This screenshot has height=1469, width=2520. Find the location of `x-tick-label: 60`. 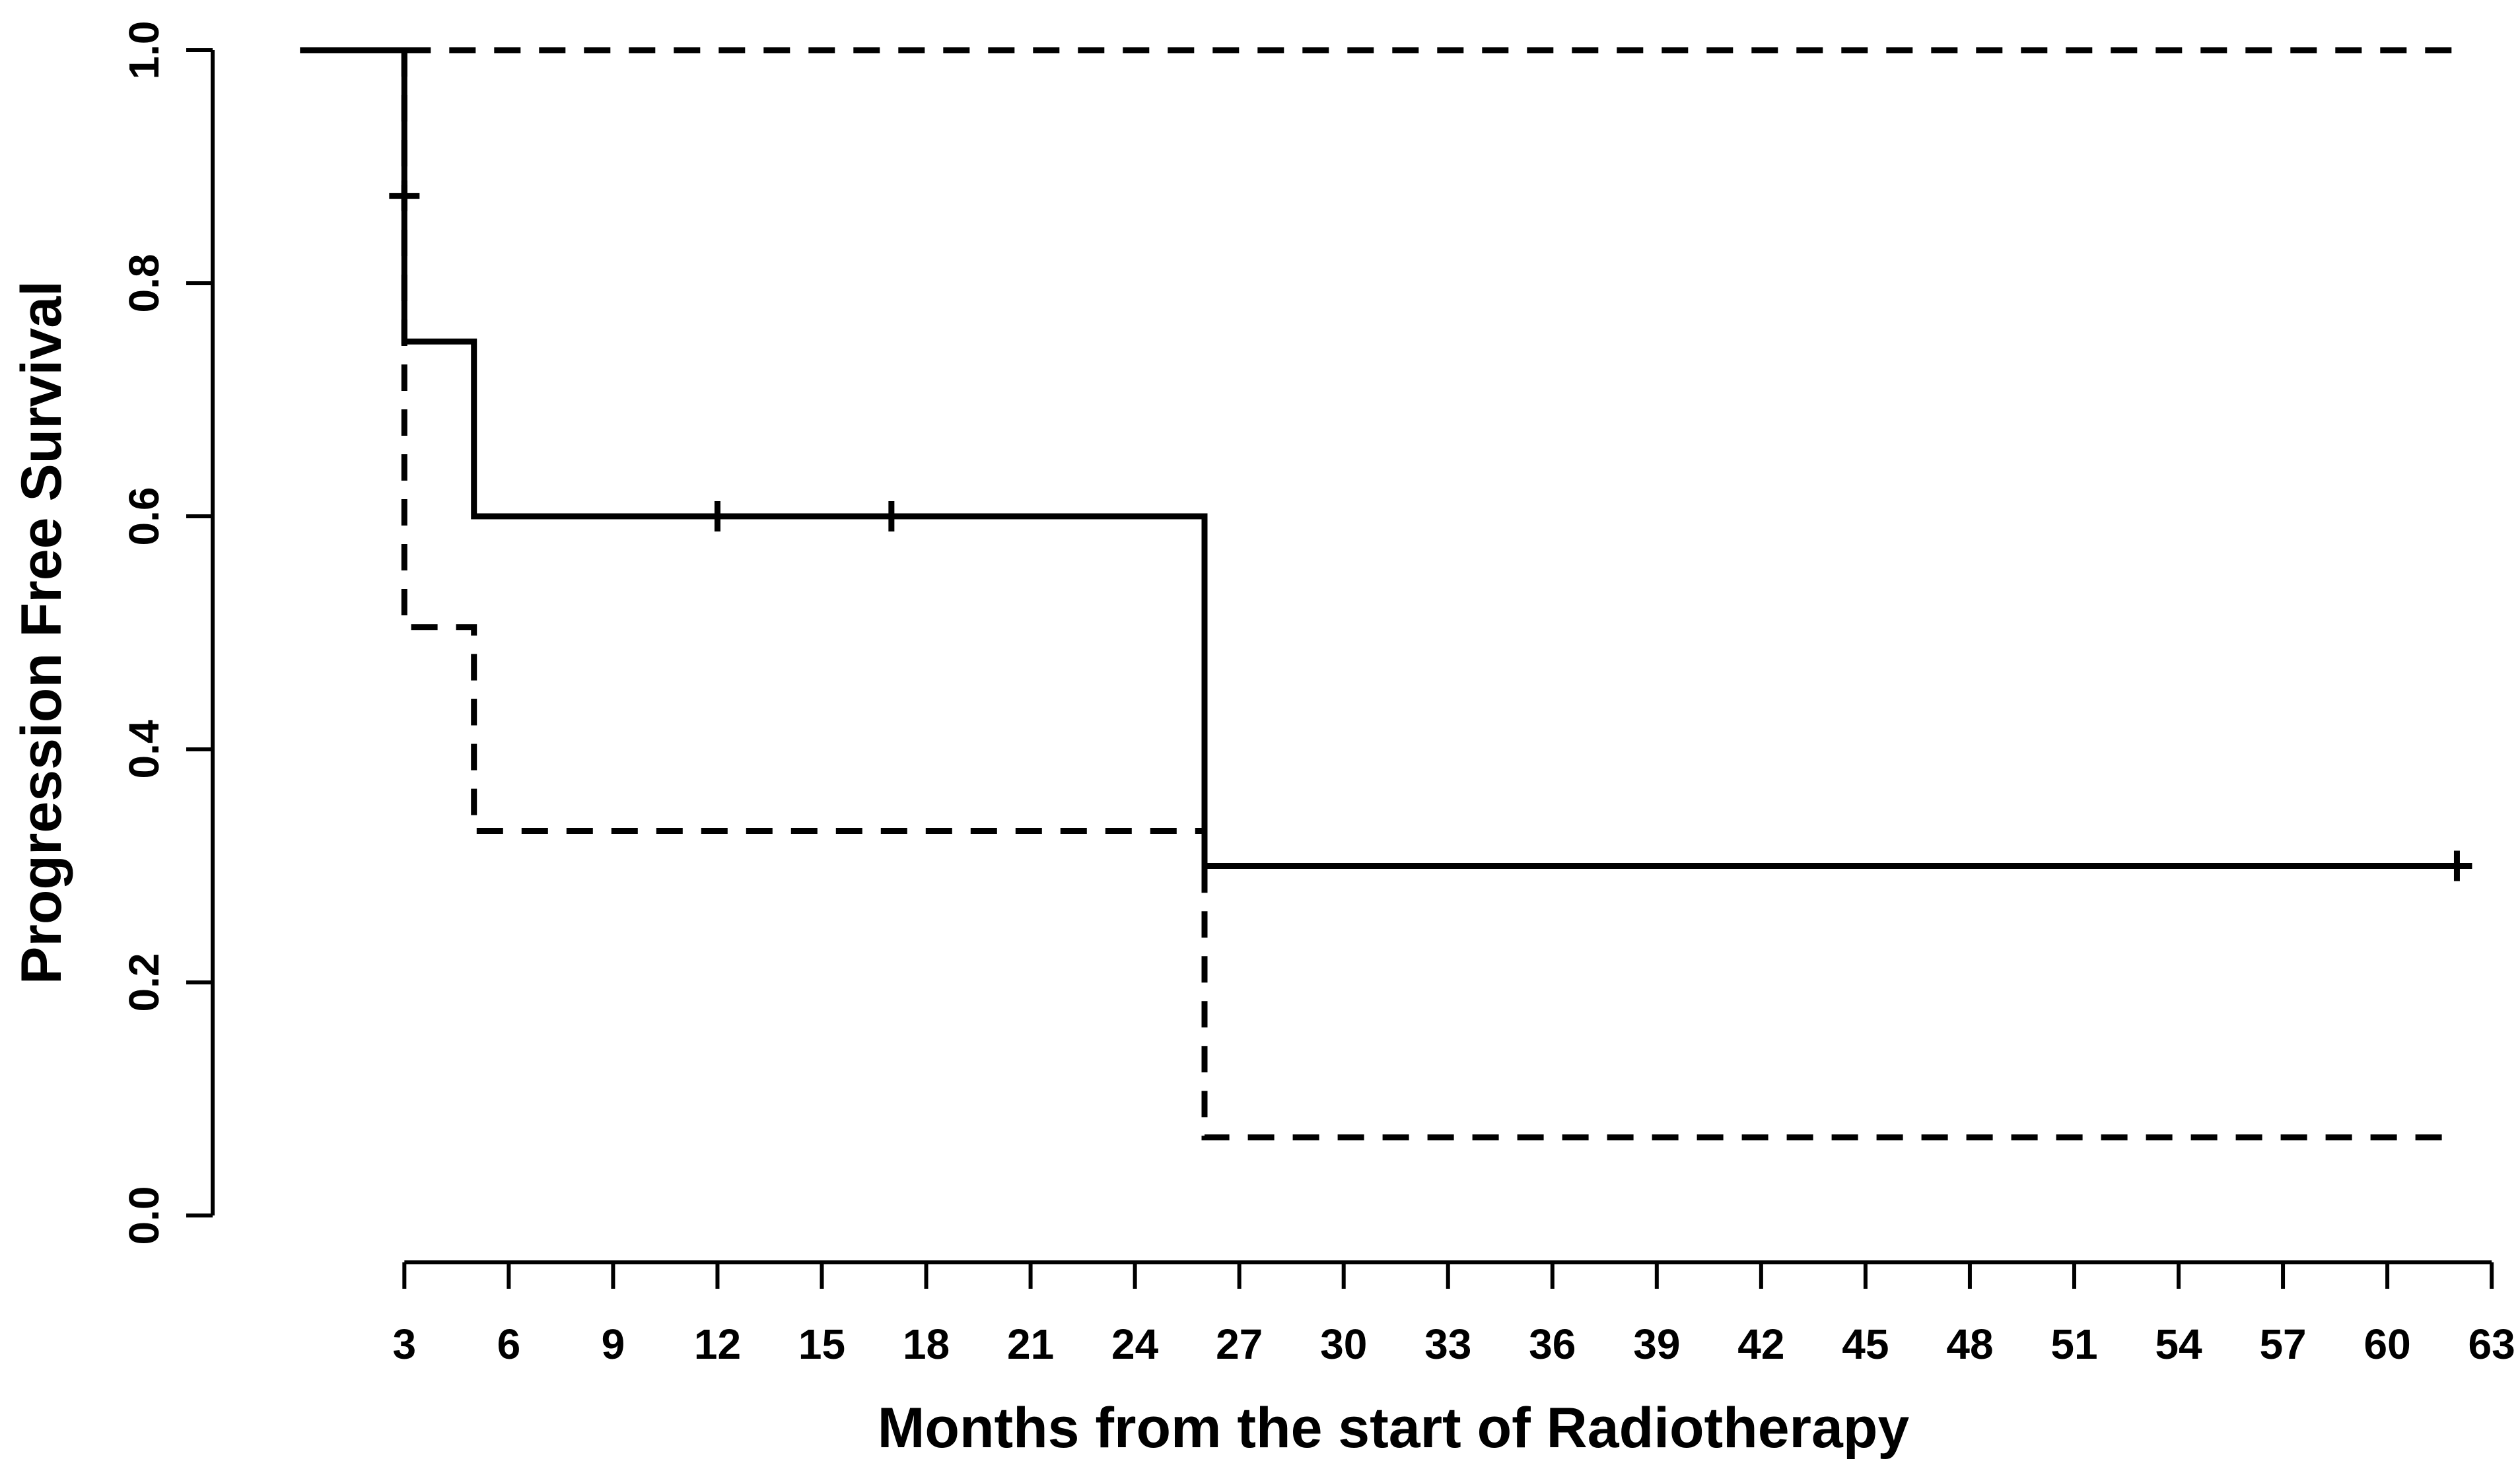

x-tick-label: 60 is located at coordinates (2387, 1344).